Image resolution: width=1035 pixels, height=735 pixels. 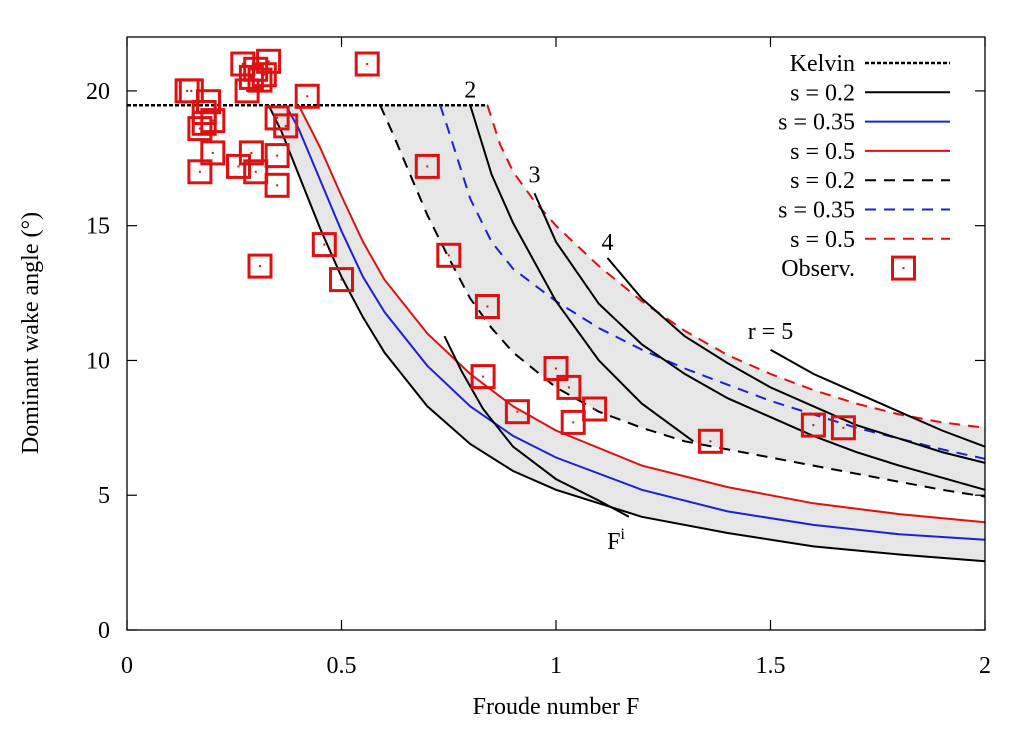 I want to click on legend-entry: Kelvin, so click(x=870, y=64).